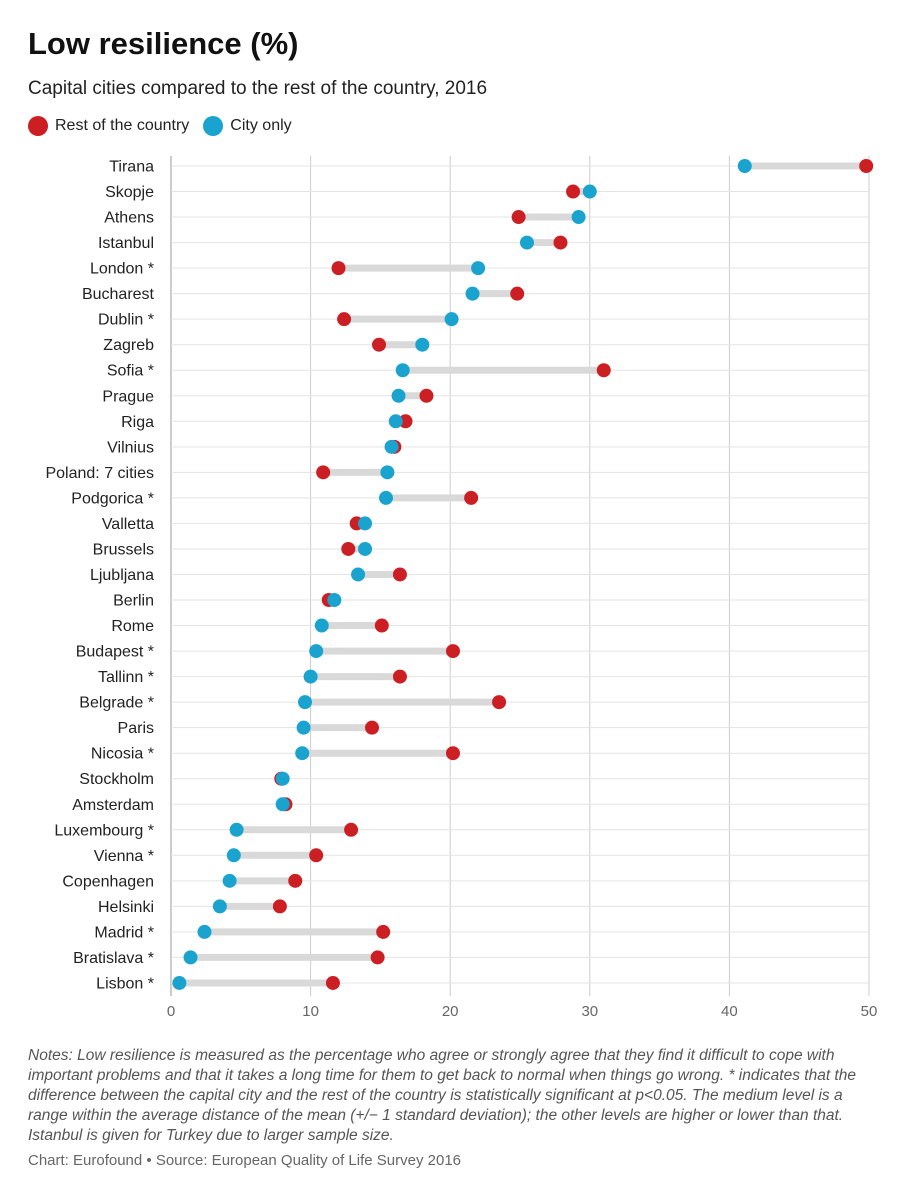 The image size is (908, 1200). What do you see at coordinates (450, 1011) in the screenshot?
I see `x-tick-label: 20` at bounding box center [450, 1011].